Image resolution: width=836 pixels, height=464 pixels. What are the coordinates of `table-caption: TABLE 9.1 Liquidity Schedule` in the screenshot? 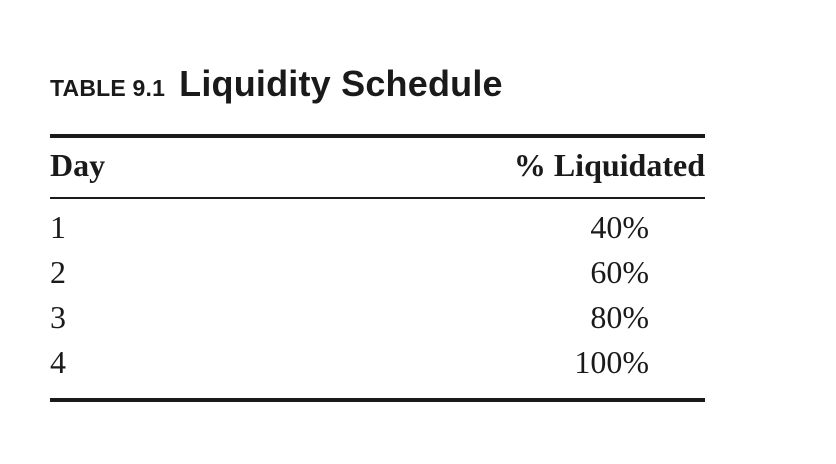 It's located at (276, 84).